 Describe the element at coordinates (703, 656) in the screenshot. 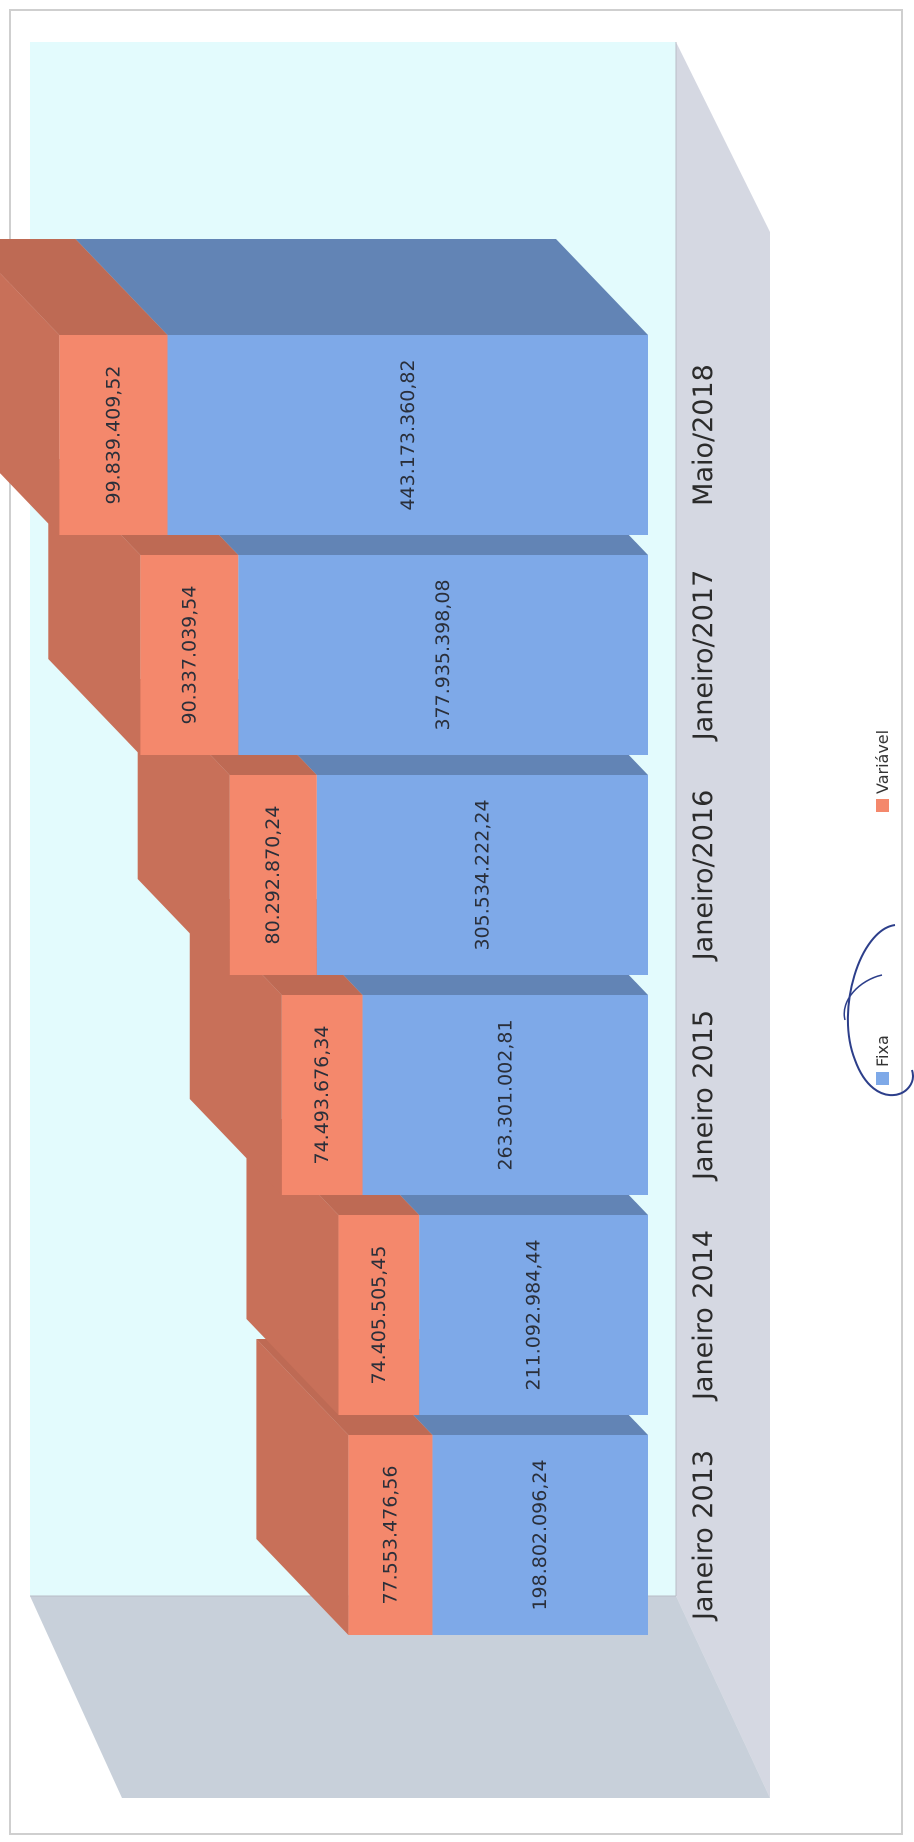

I see `category-label: Janeiro/2017` at that location.